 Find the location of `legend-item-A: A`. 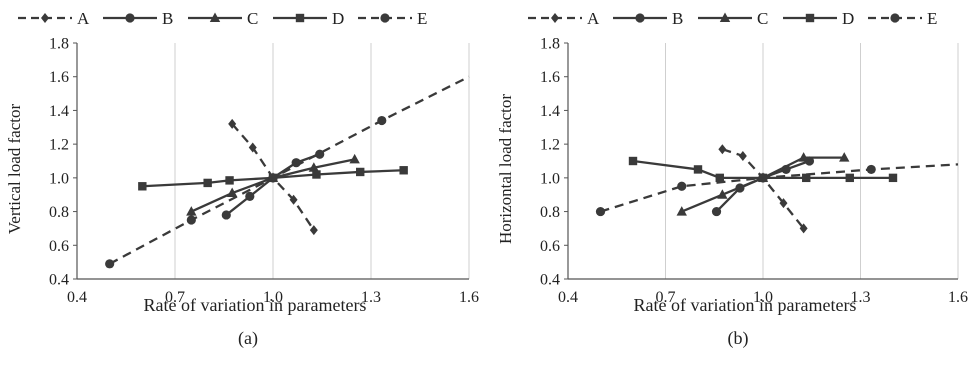

legend-item-A: A is located at coordinates (54, 18).